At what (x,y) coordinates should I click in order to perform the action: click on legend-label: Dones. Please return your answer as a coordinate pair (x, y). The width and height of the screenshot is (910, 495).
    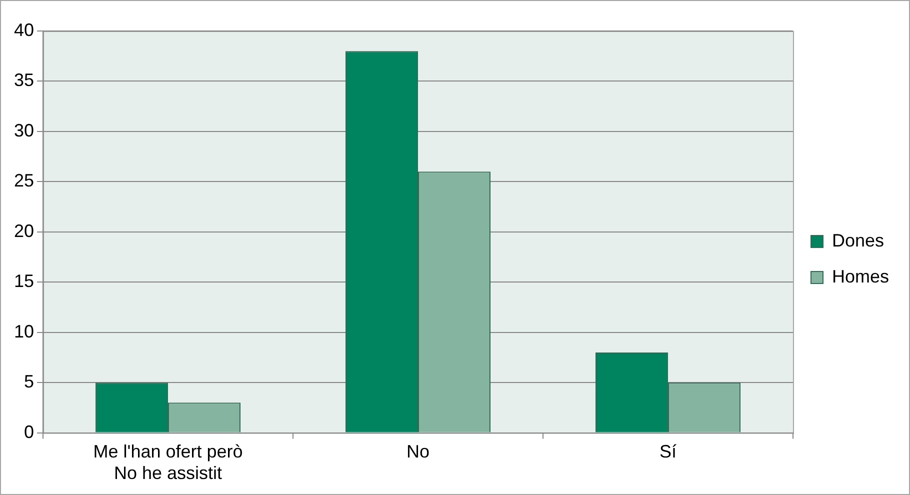
    Looking at the image, I should click on (858, 240).